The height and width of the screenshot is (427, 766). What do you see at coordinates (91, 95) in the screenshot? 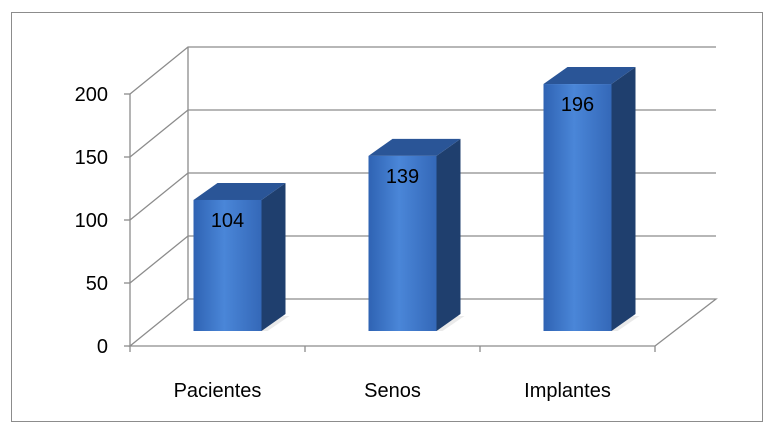
I see `y-tick-label: 200` at bounding box center [91, 95].